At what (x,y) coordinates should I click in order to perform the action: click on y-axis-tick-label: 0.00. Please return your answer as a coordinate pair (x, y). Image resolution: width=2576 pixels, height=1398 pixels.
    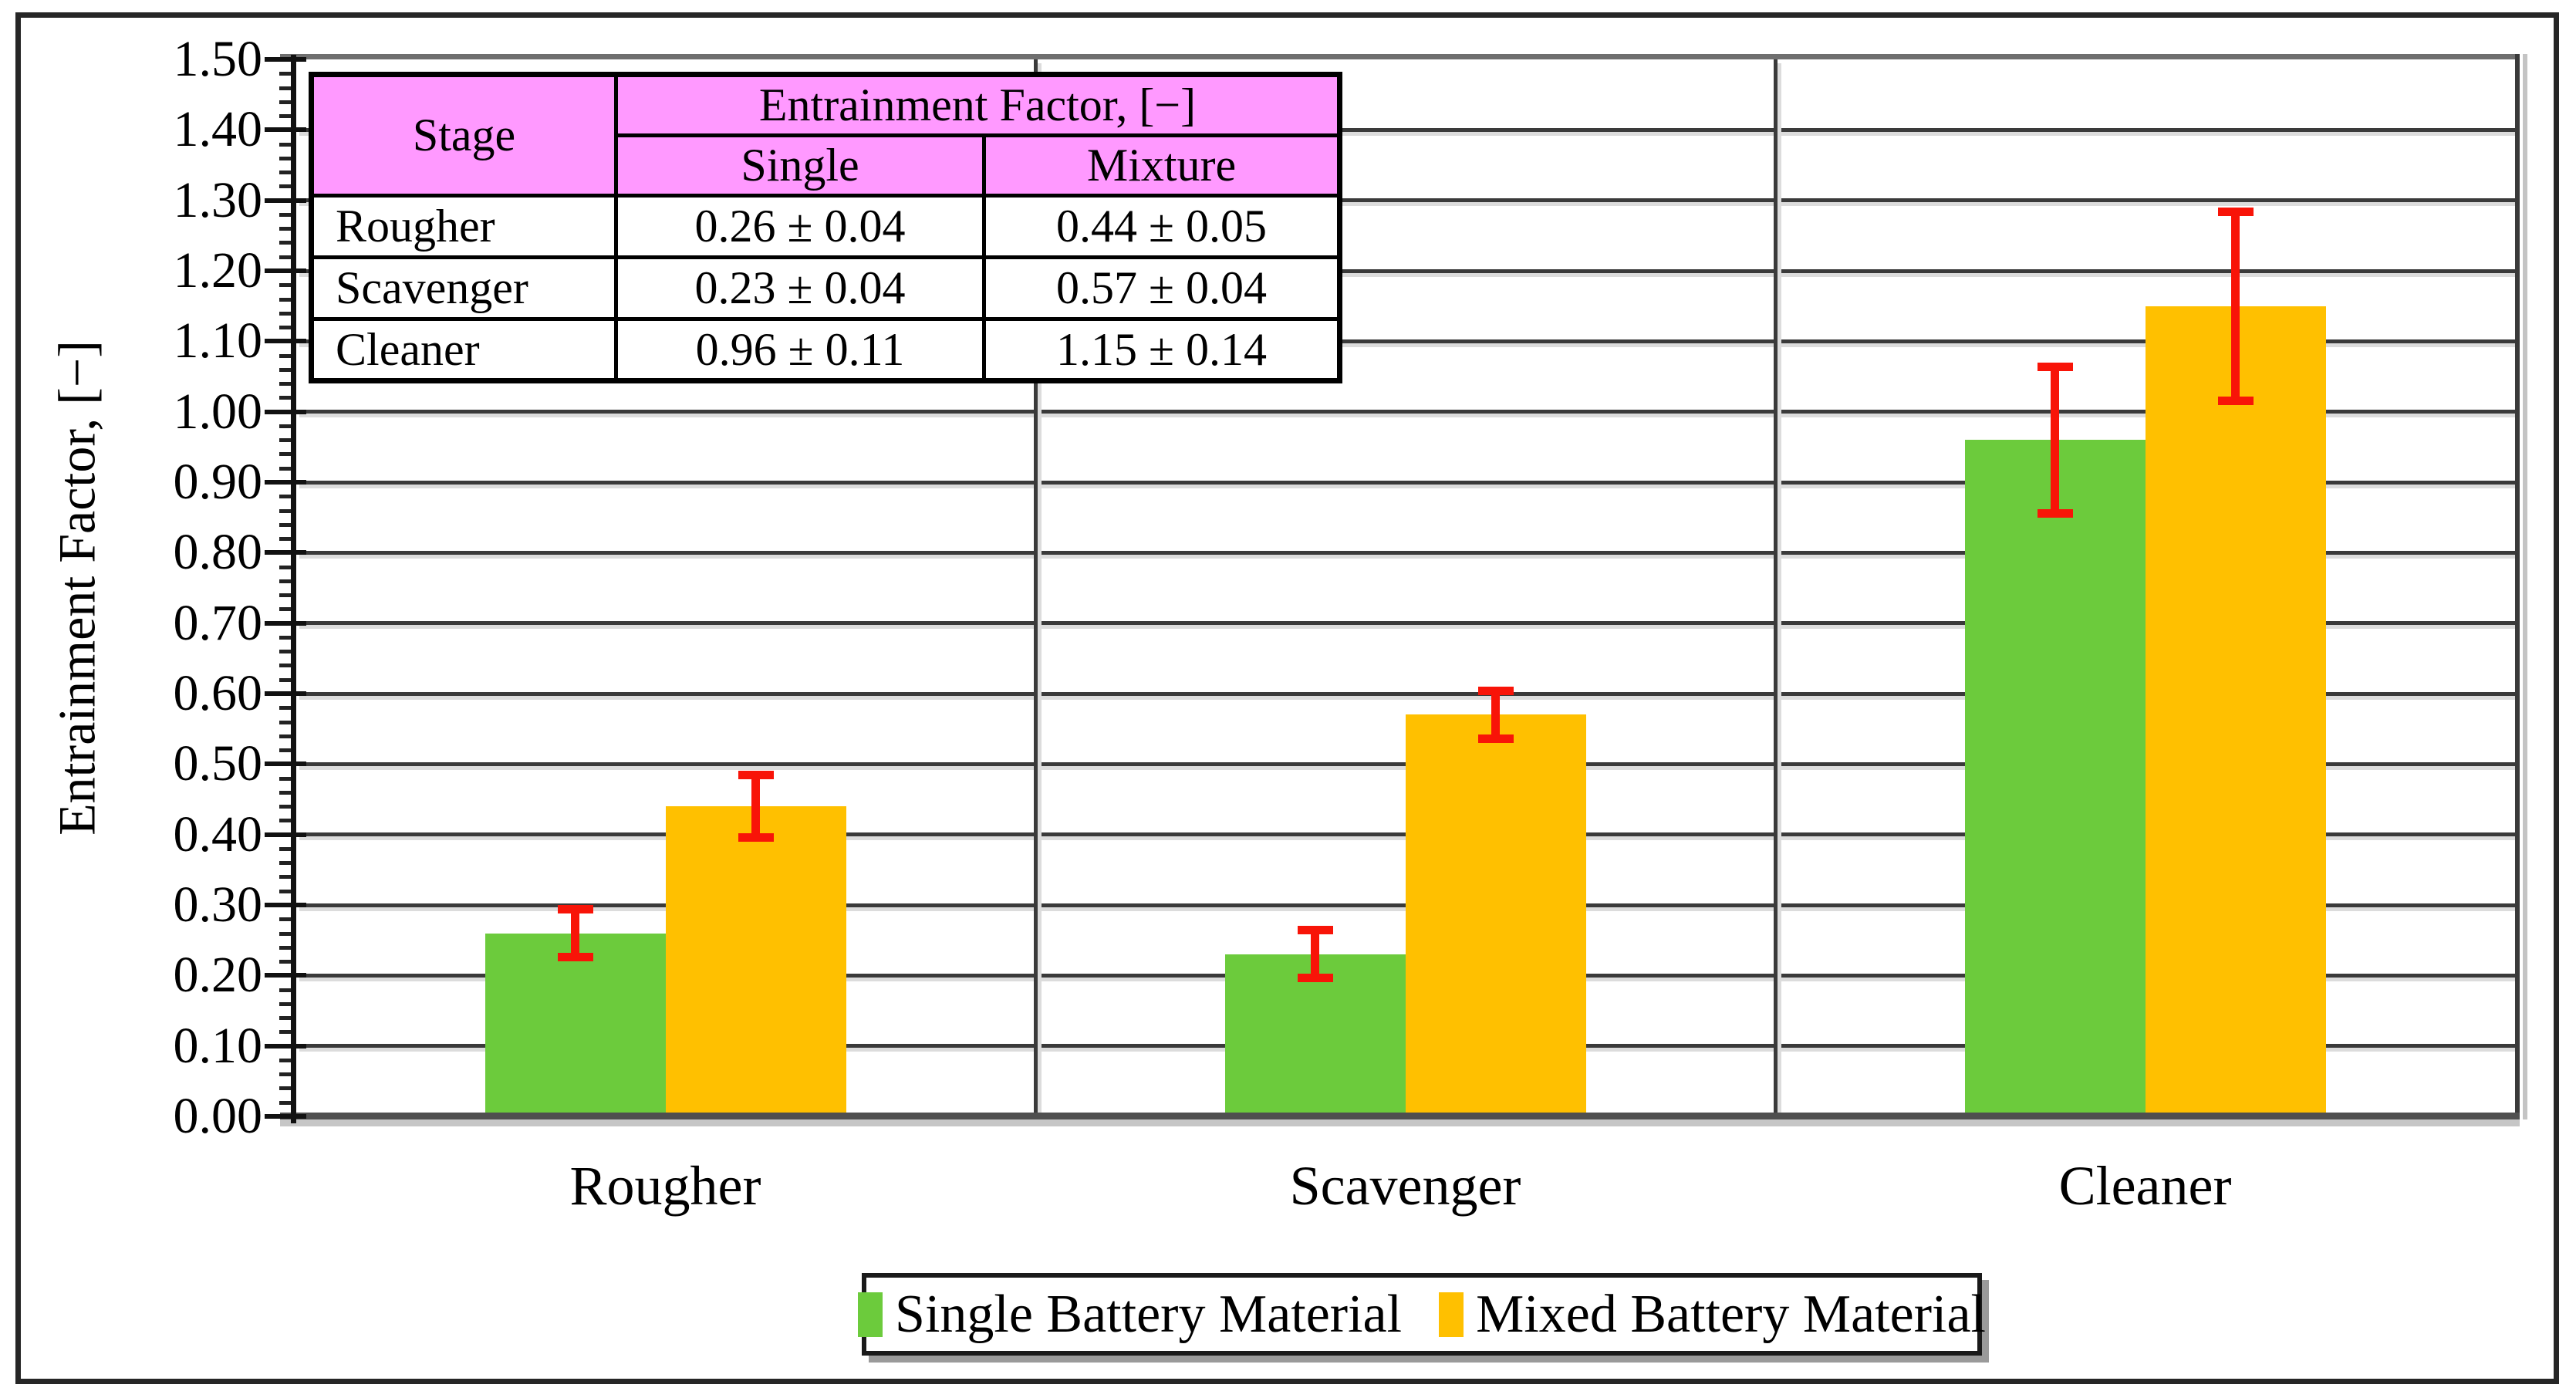
    Looking at the image, I should click on (218, 1116).